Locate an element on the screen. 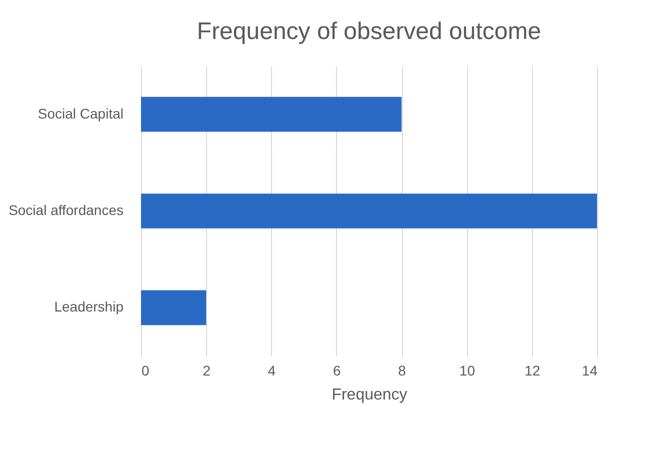 Image resolution: width=662 pixels, height=469 pixels. x-tick-label: 6 is located at coordinates (337, 370).